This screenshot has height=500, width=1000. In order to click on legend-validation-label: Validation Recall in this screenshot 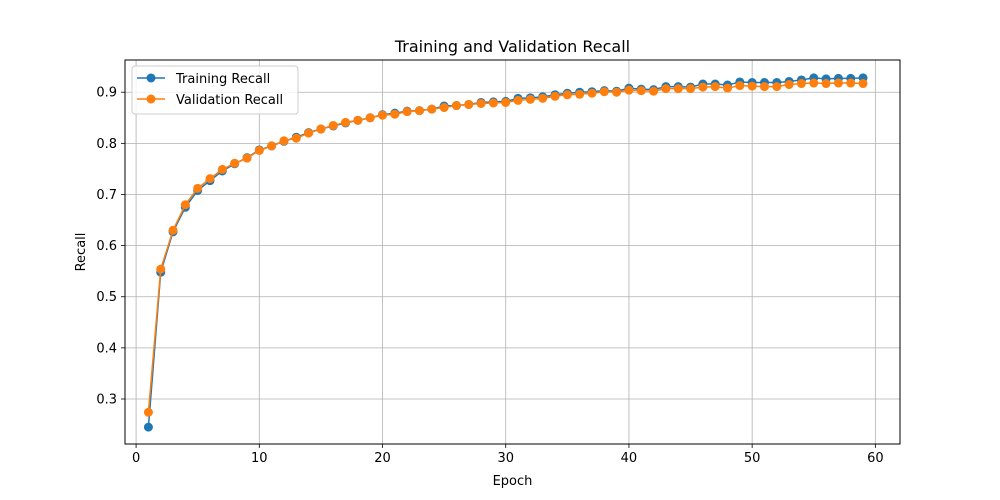, I will do `click(229, 100)`.